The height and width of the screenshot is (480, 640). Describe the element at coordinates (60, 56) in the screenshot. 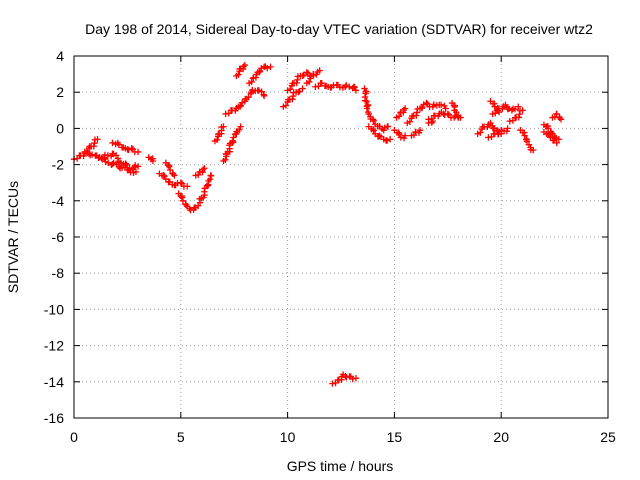

I see `y-tick-label: 4` at that location.